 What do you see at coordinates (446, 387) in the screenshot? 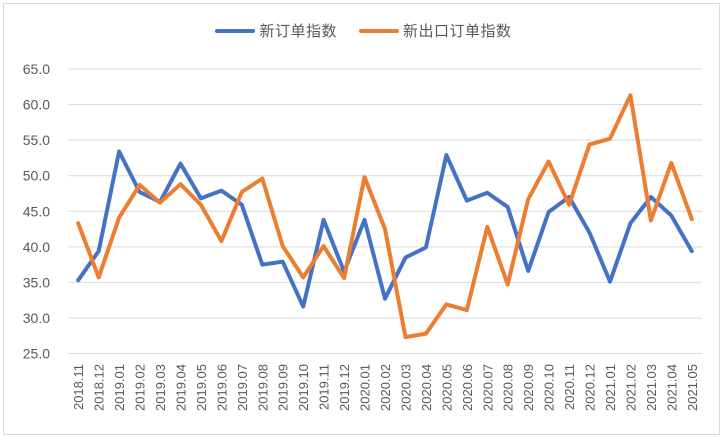
I see `x-tick-label: 2020.05` at bounding box center [446, 387].